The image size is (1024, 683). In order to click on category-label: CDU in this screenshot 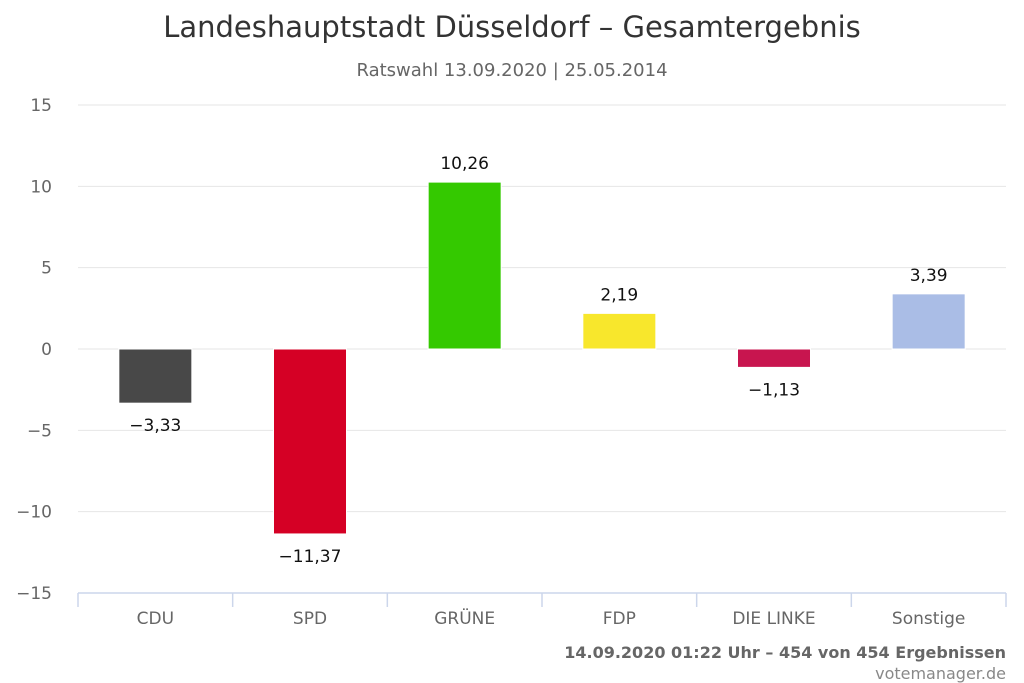, I will do `click(155, 619)`.